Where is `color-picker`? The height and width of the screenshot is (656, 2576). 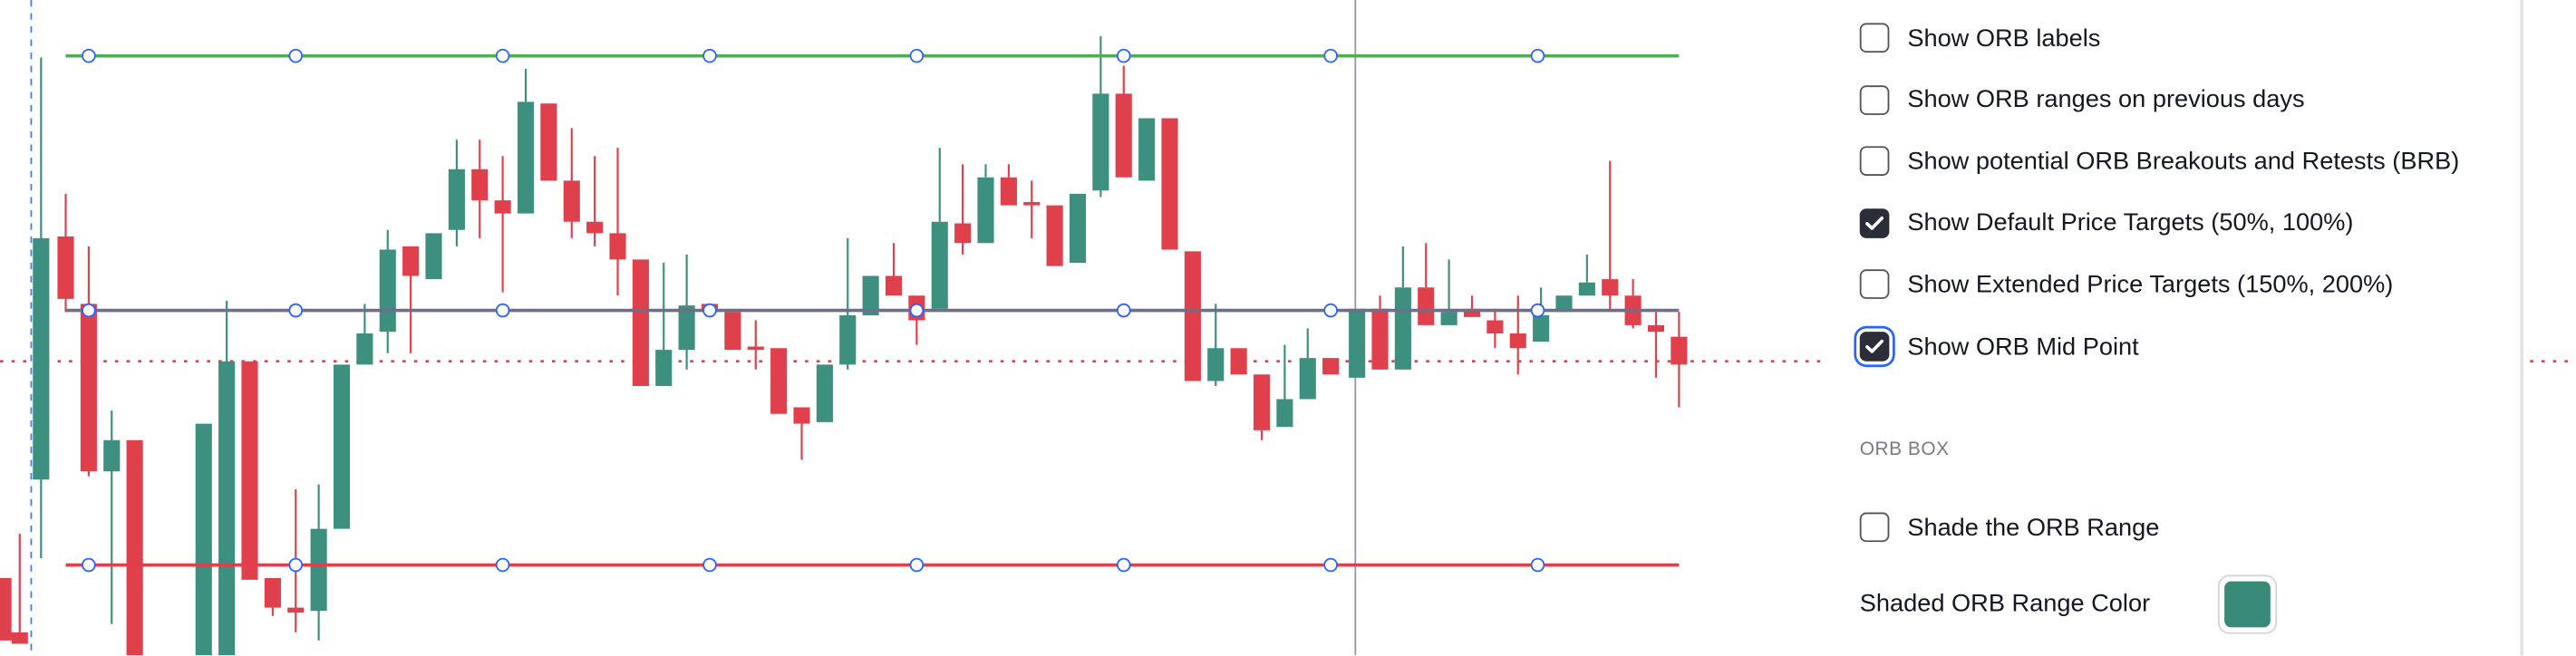 color-picker is located at coordinates (2247, 604).